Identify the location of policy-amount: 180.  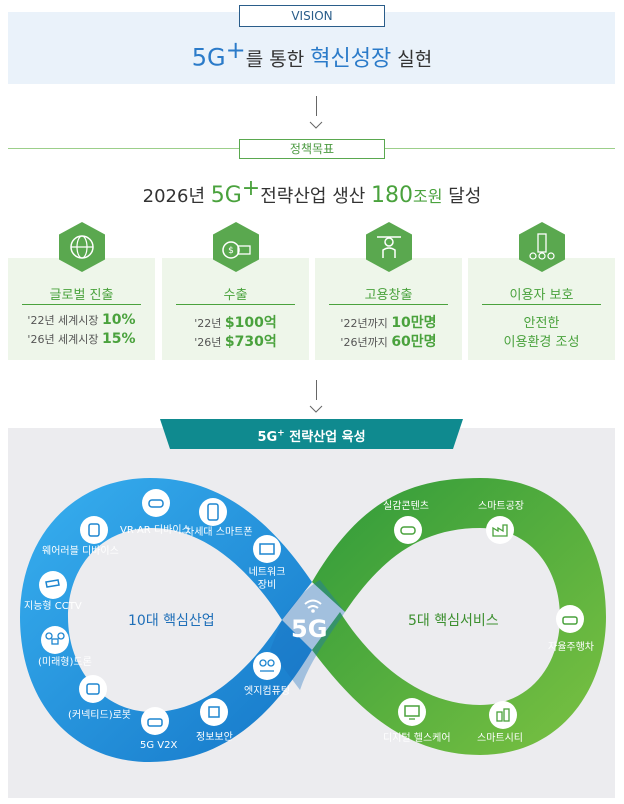
(392, 195).